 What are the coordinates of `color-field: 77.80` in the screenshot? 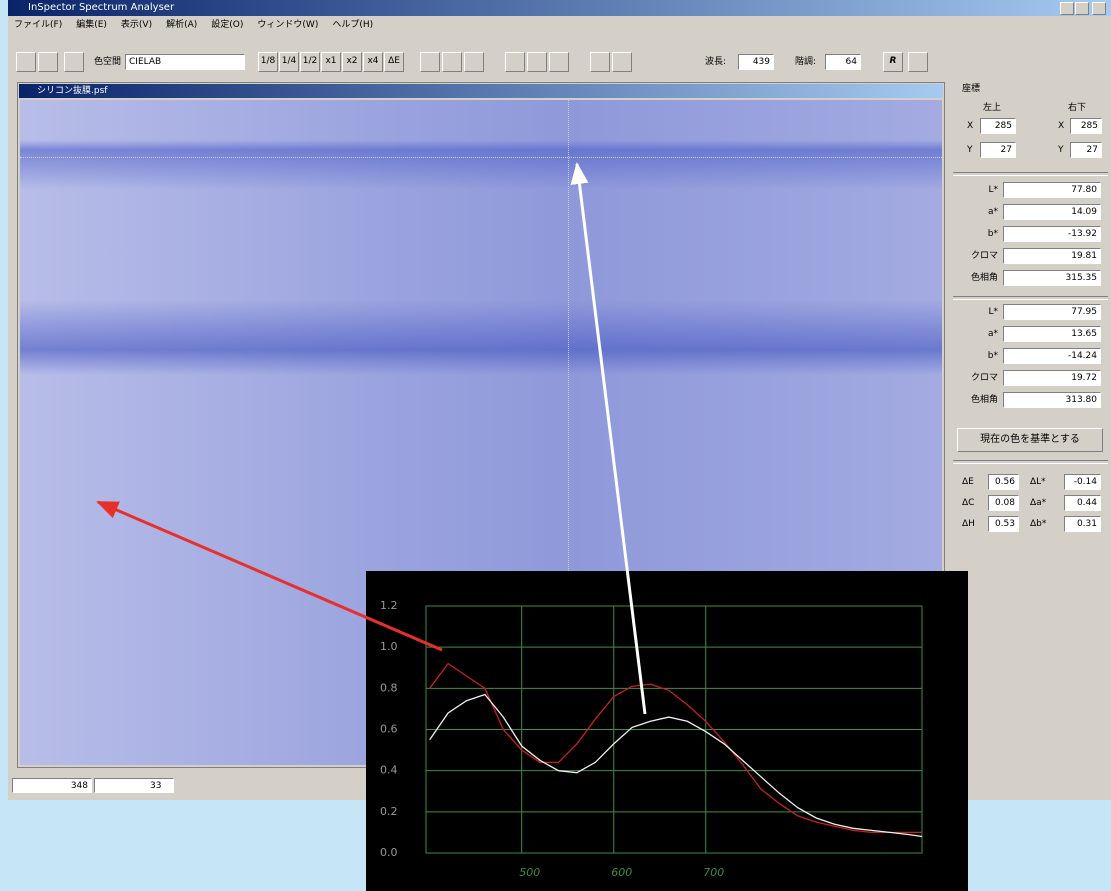 It's located at (1052, 190).